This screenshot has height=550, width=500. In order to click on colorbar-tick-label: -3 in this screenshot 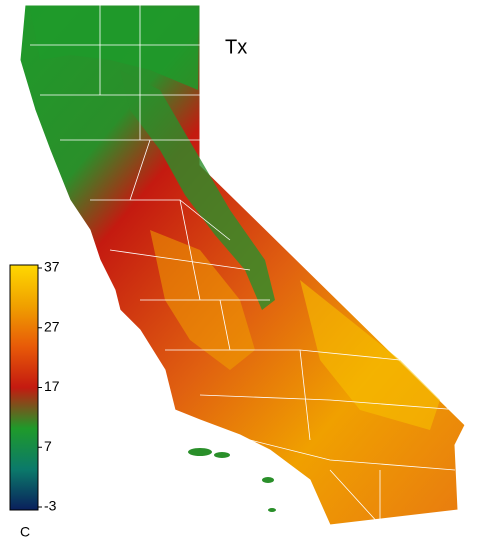, I will do `click(50, 506)`.